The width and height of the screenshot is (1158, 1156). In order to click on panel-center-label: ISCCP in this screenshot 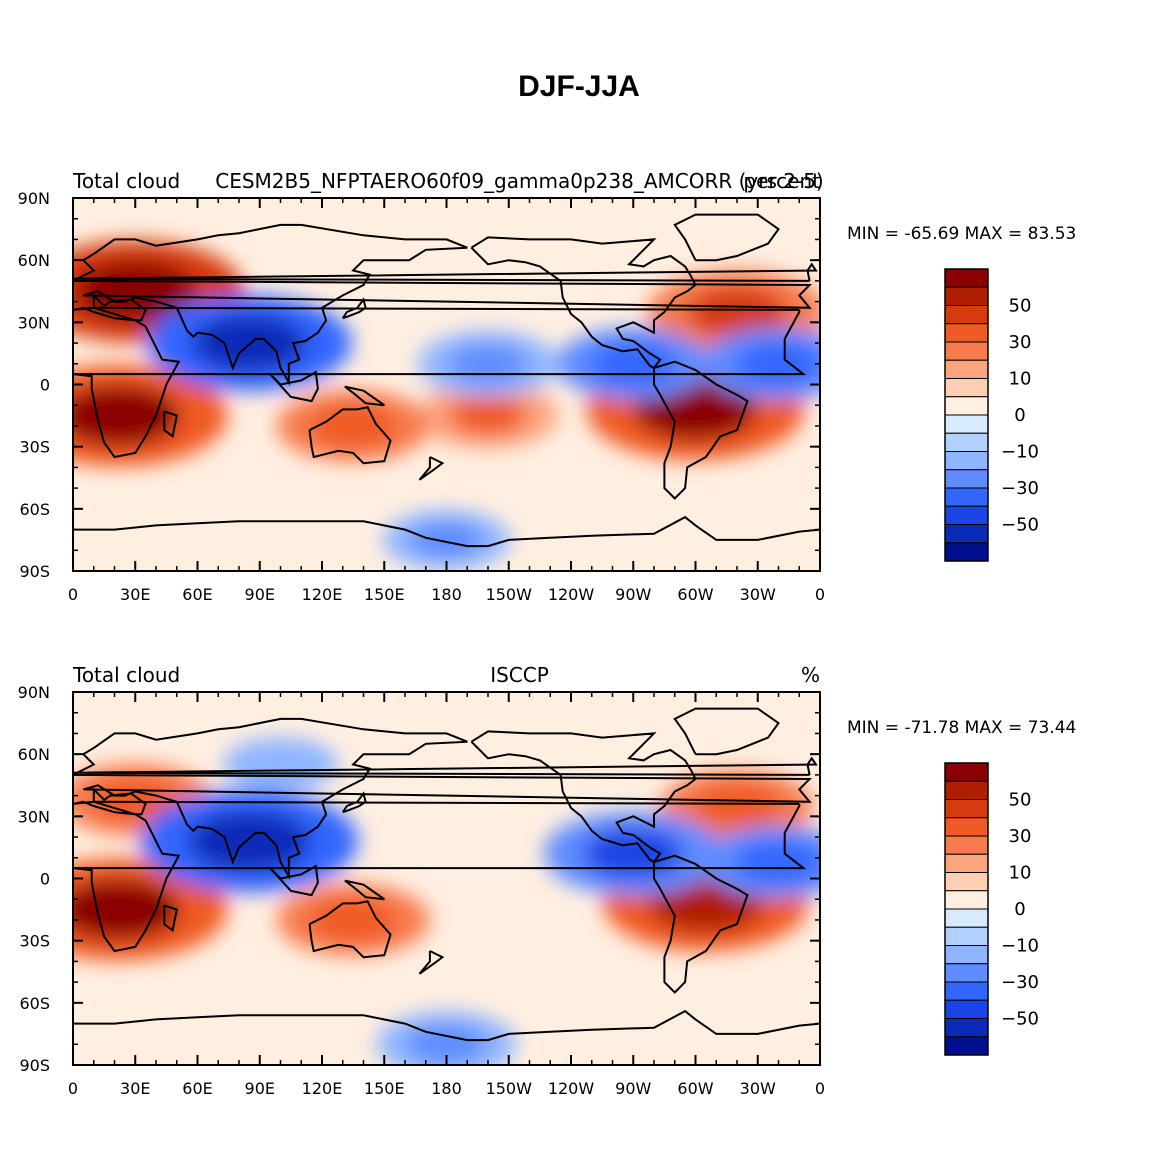, I will do `click(519, 675)`.